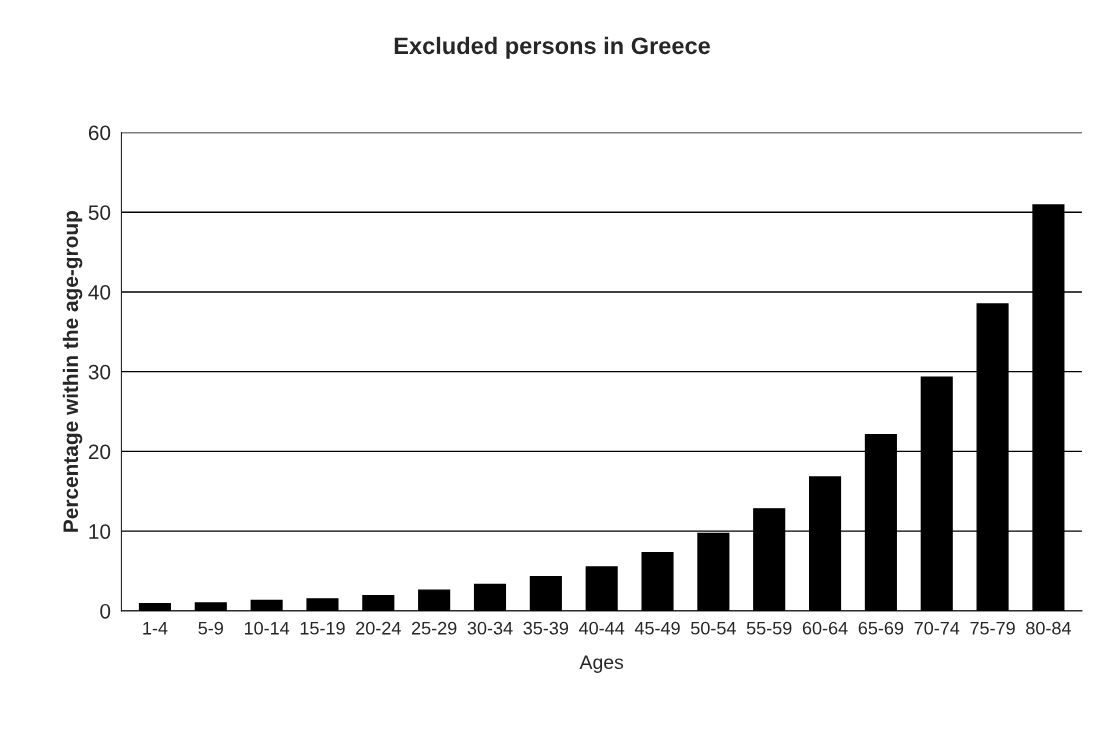 The width and height of the screenshot is (1104, 736). Describe the element at coordinates (99, 452) in the screenshot. I see `y-tick-label: 20` at that location.